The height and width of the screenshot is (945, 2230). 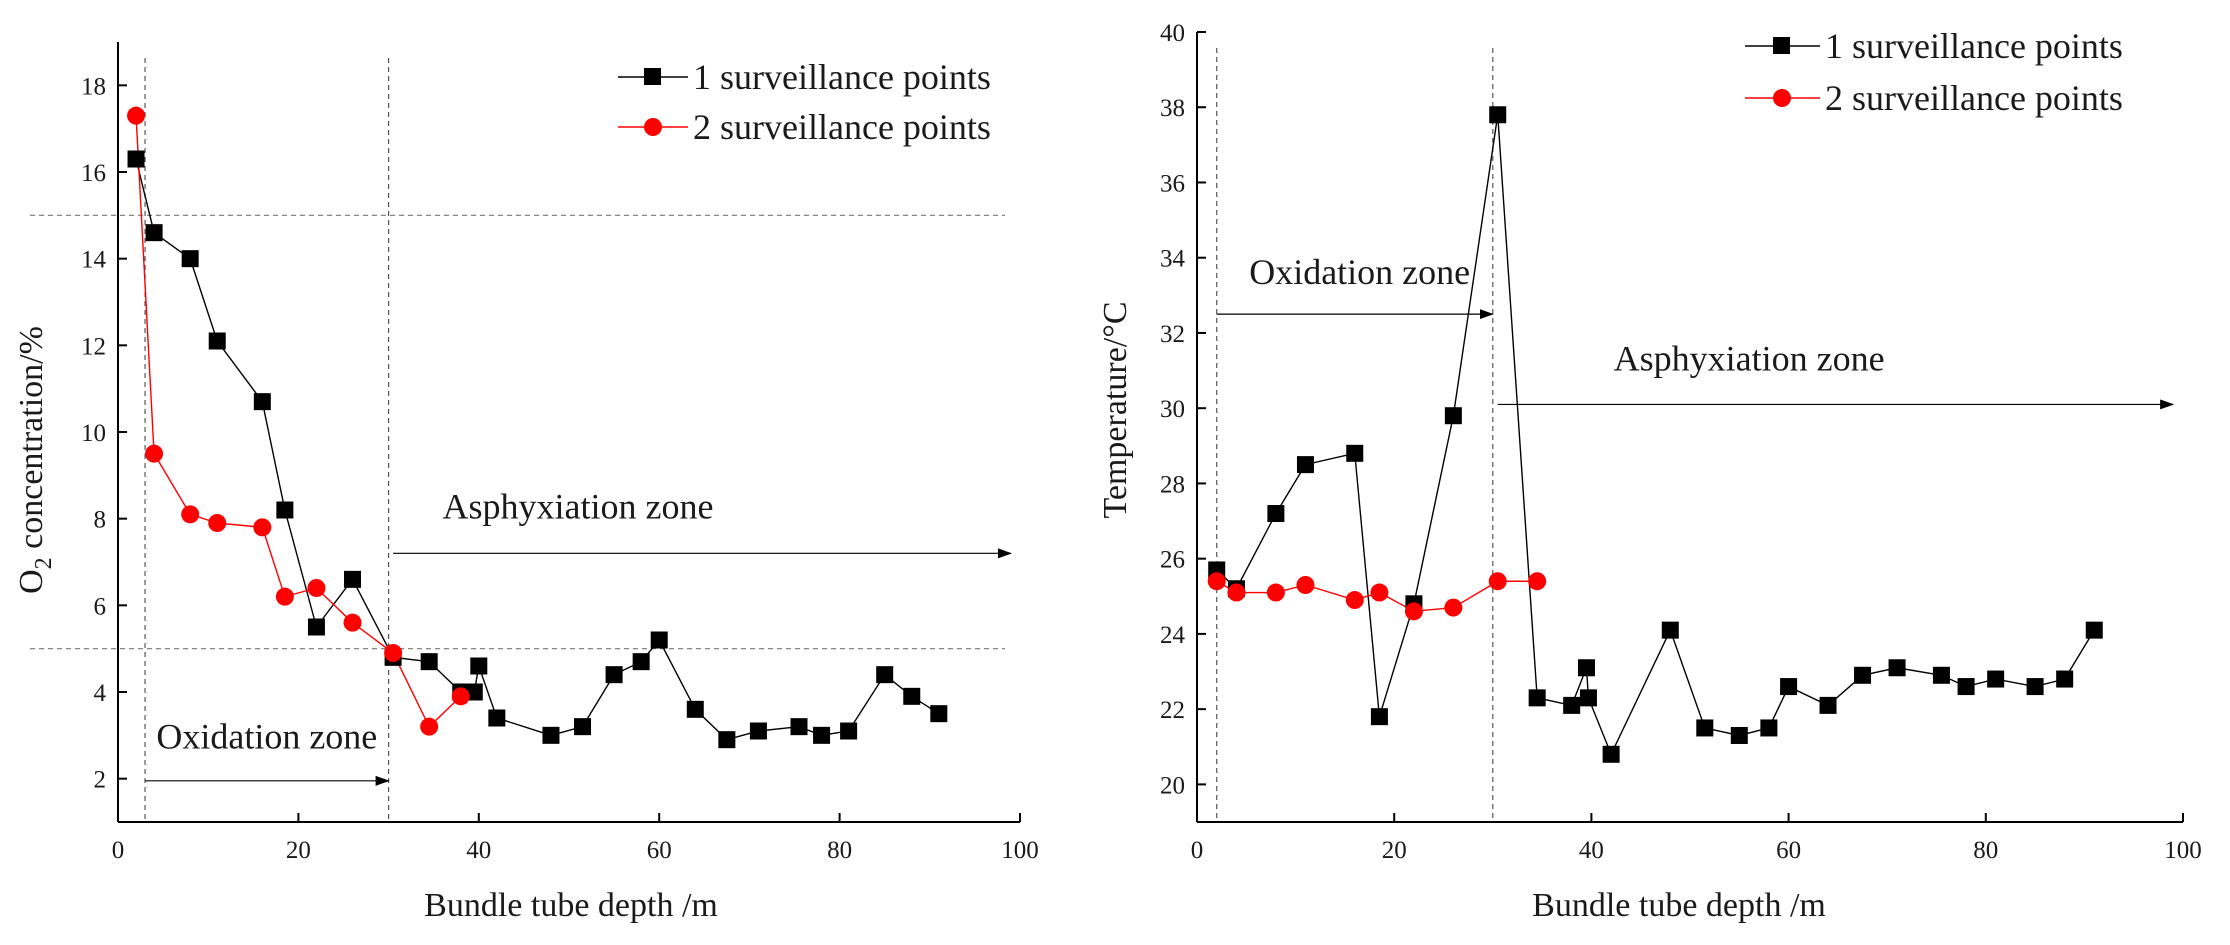 I want to click on y-axis-label-main: O, so click(x=31, y=581).